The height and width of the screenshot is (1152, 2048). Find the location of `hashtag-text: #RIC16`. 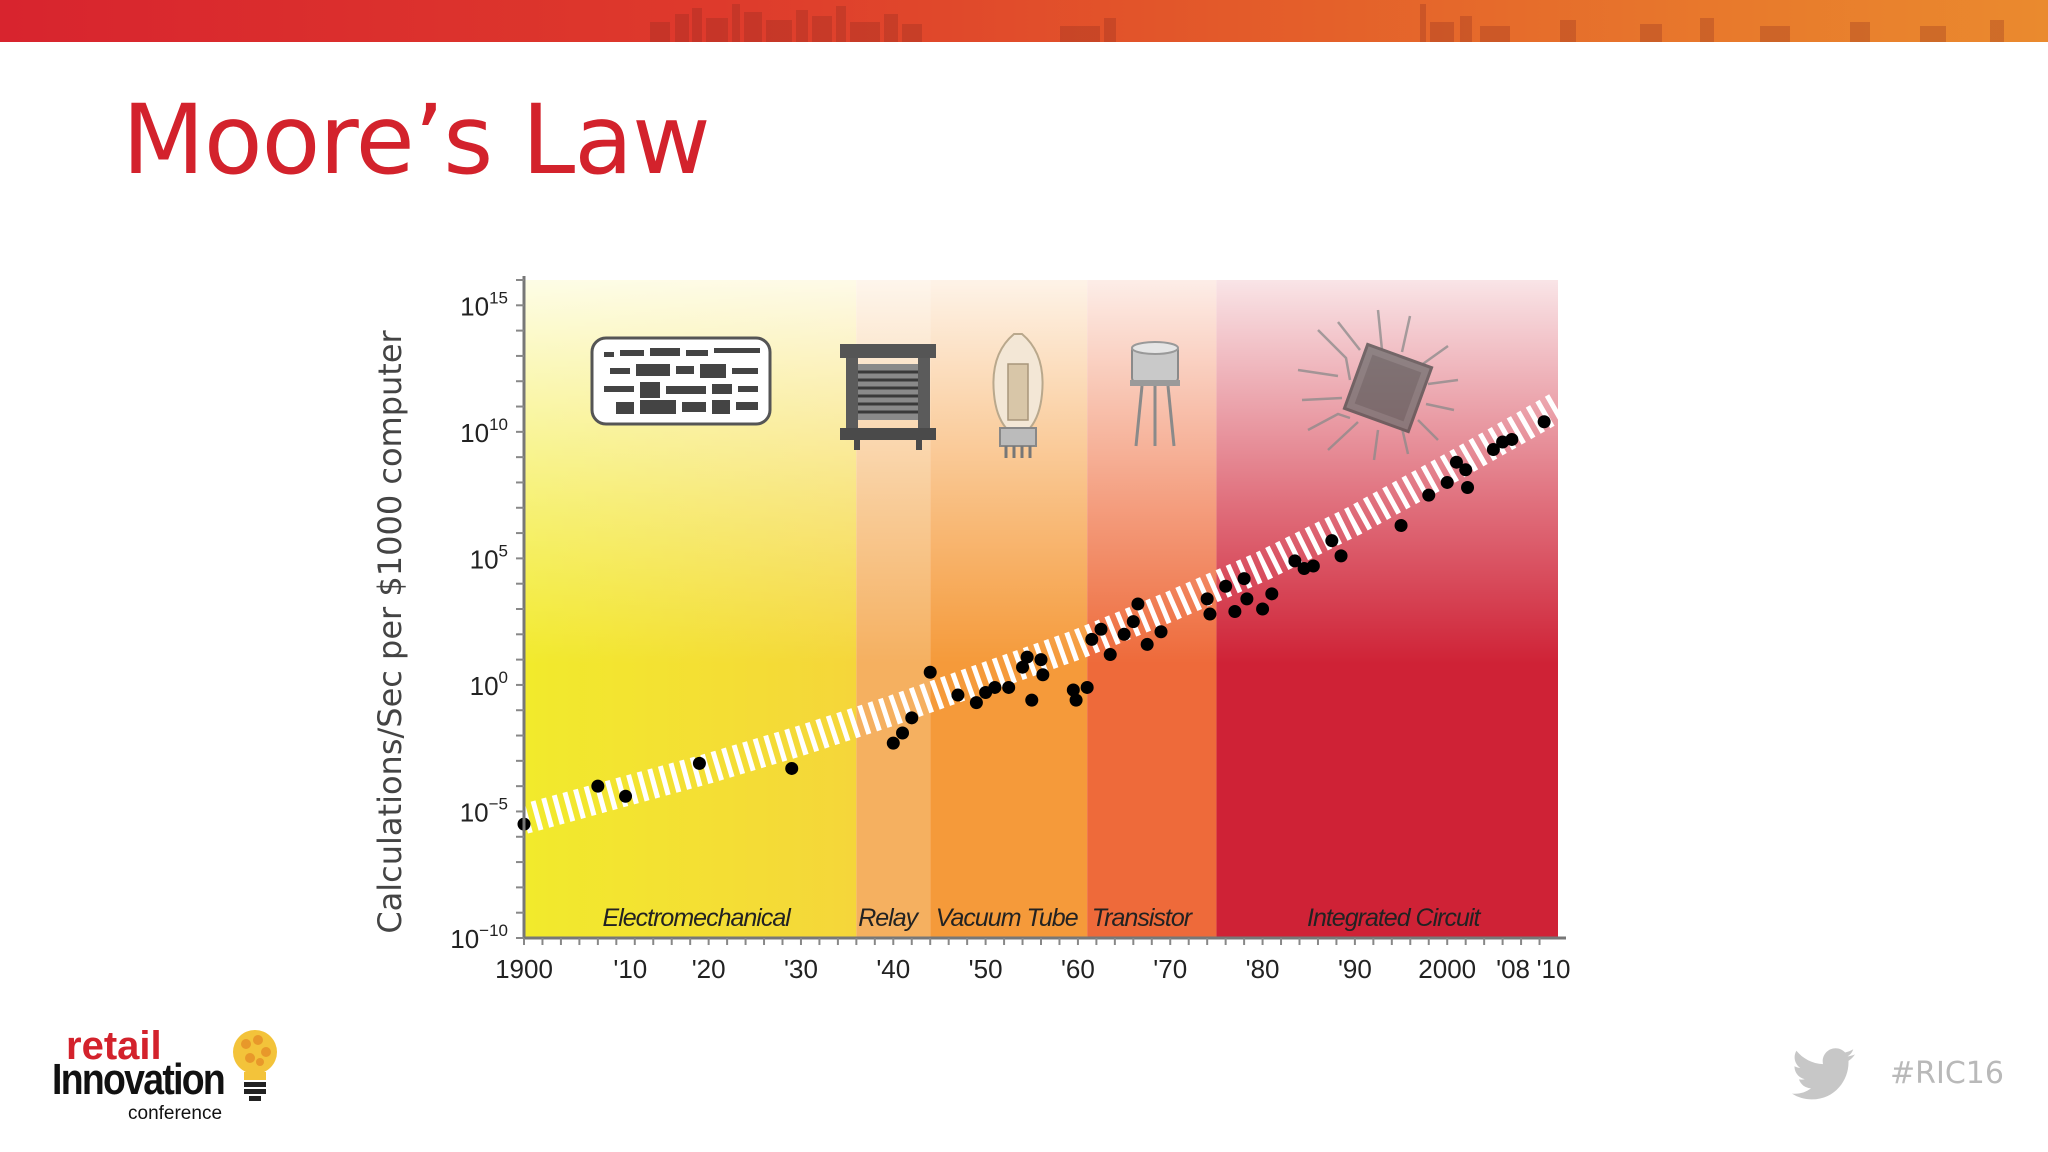

hashtag-text: #RIC16 is located at coordinates (1947, 1073).